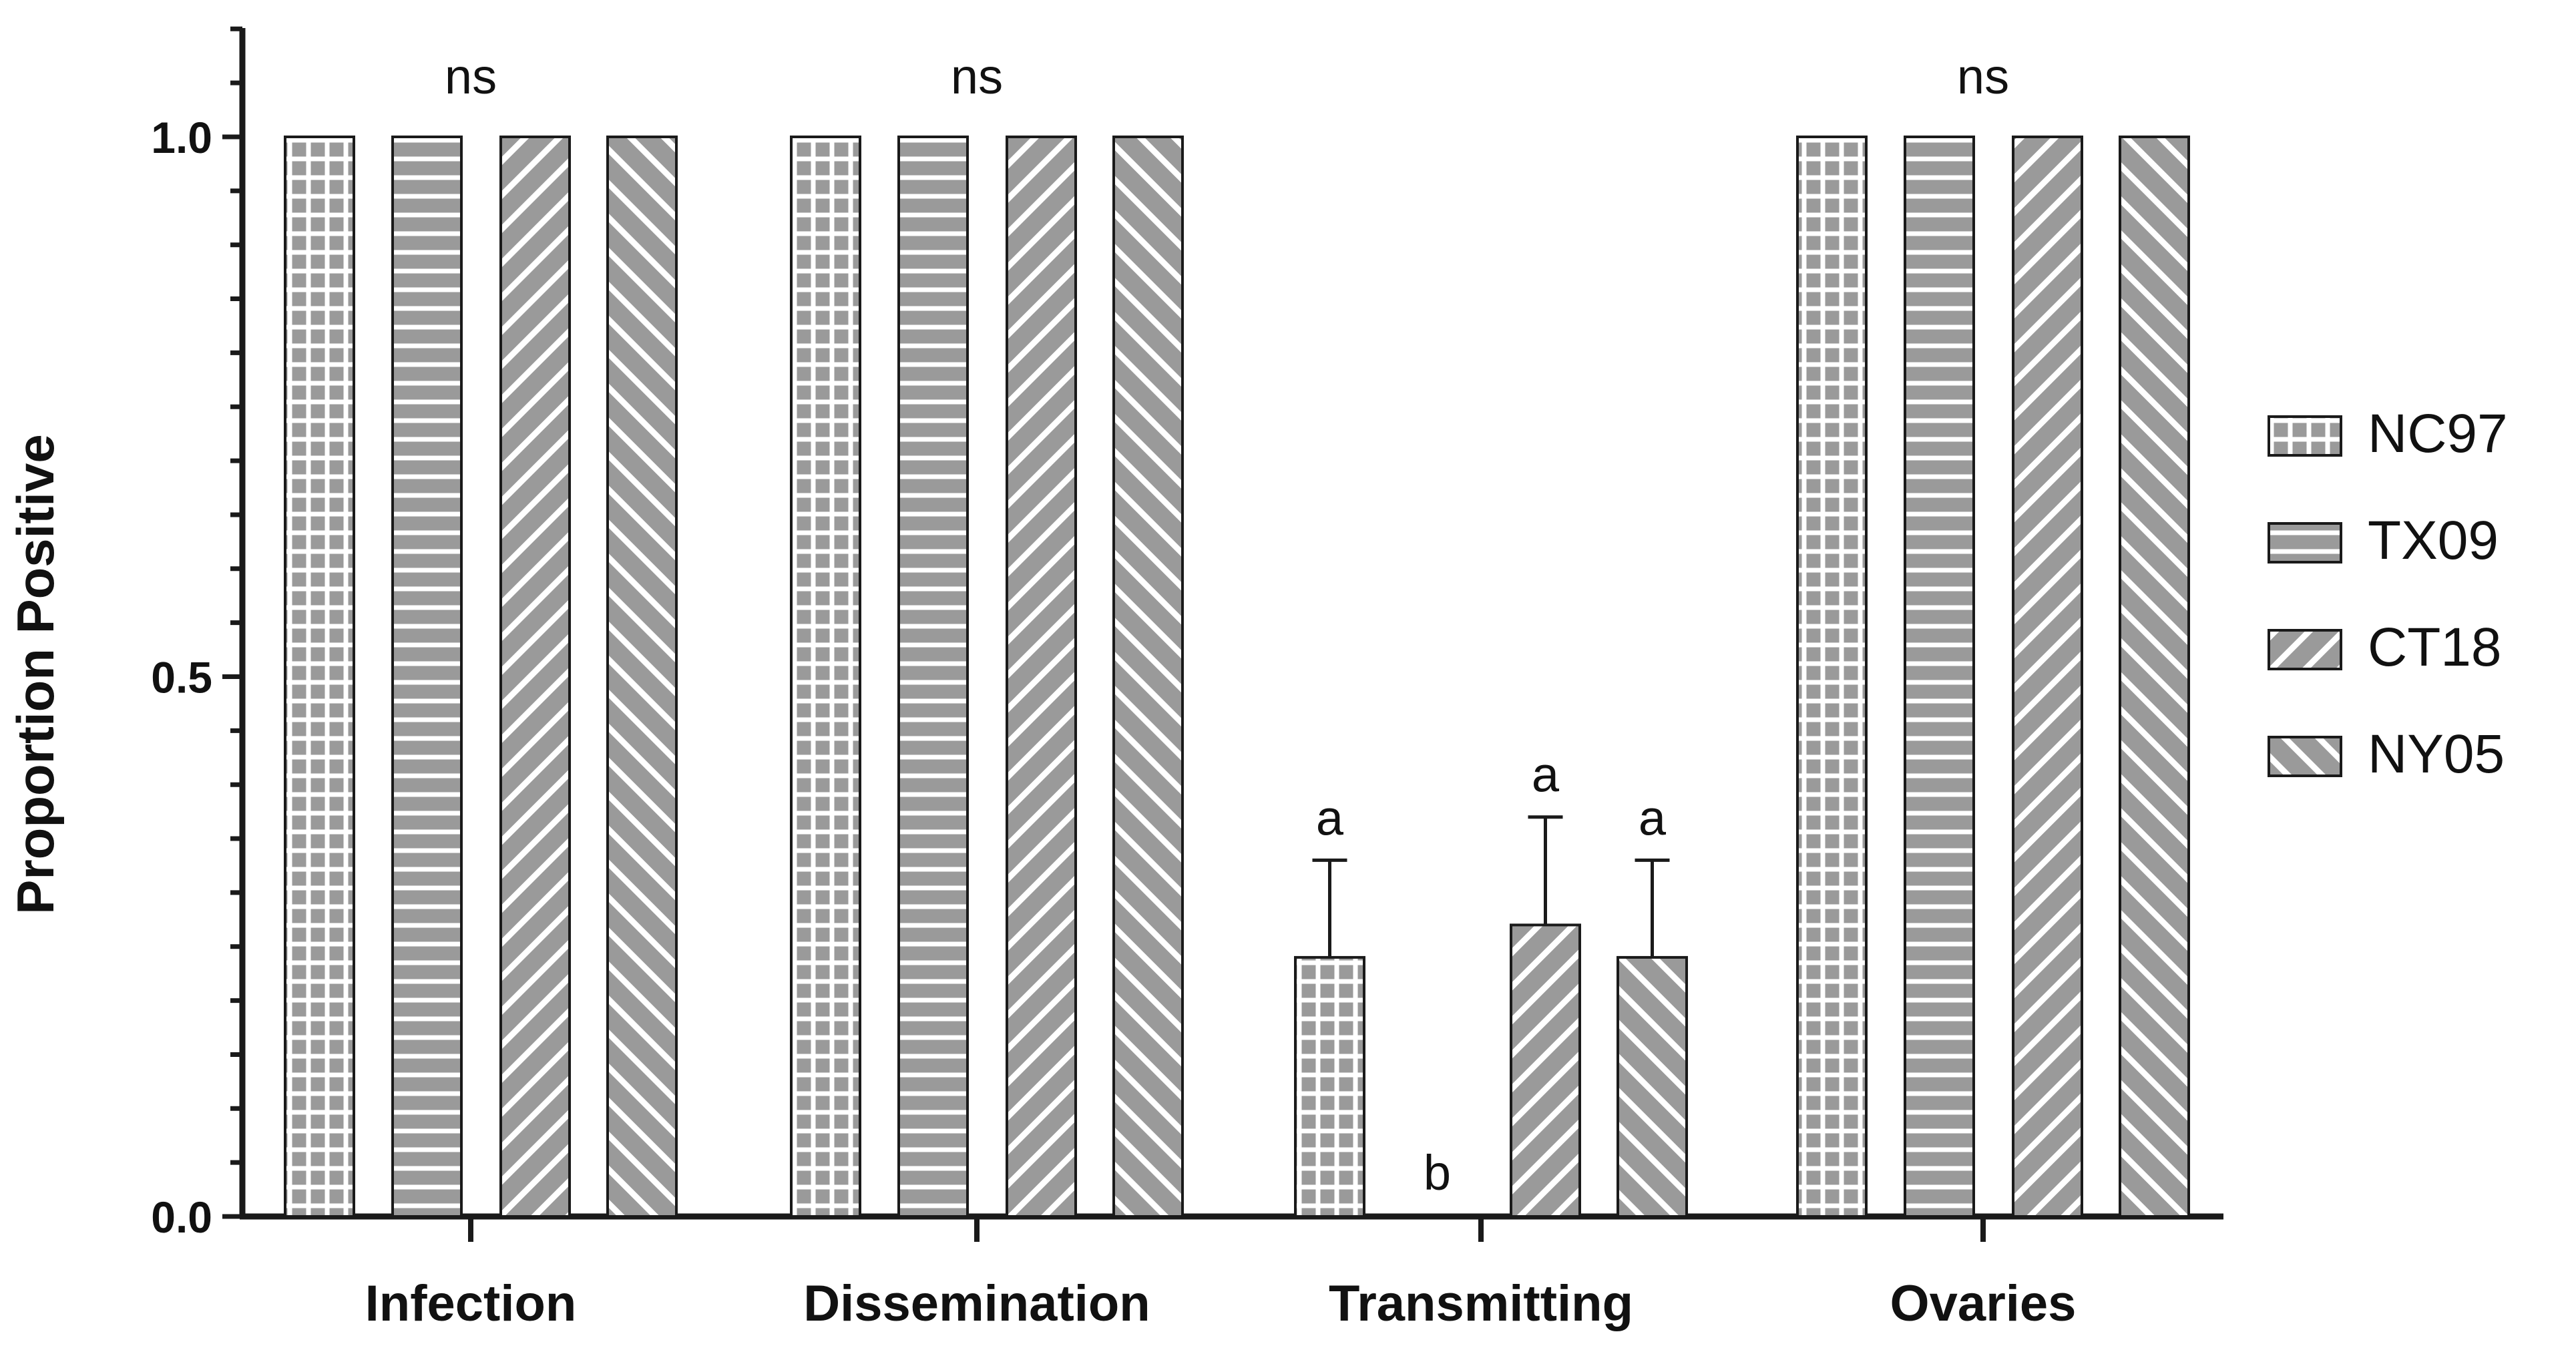  I want to click on bar-tx09-ovaries, so click(1939, 677).